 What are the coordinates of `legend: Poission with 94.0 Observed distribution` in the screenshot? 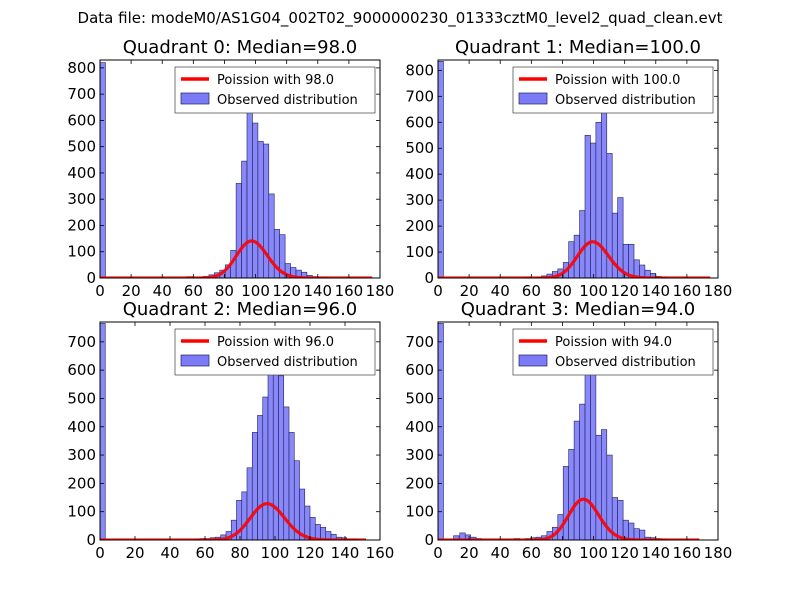 It's located at (613, 352).